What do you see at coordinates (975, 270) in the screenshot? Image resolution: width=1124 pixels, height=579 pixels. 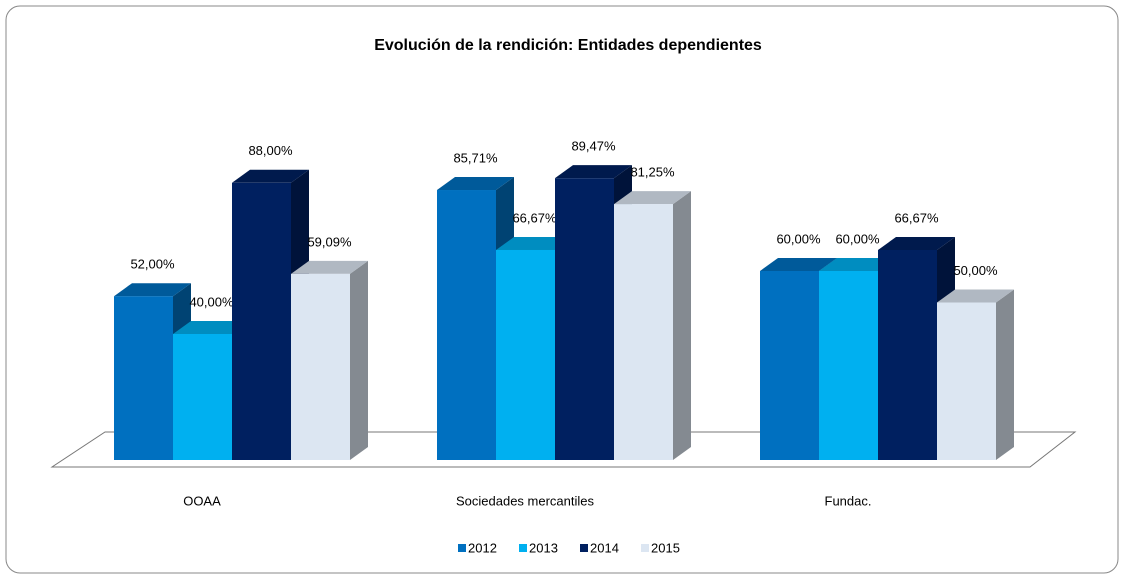 I see `data-label: 50,00%` at bounding box center [975, 270].